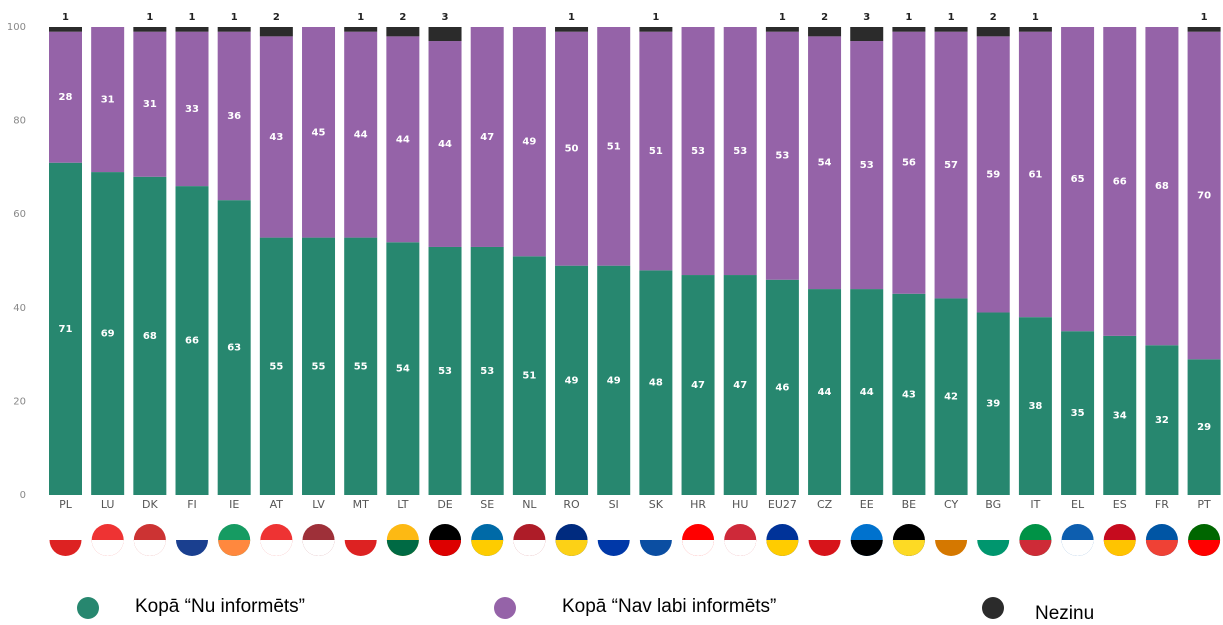  I want to click on x-tick-label: MT, so click(361, 504).